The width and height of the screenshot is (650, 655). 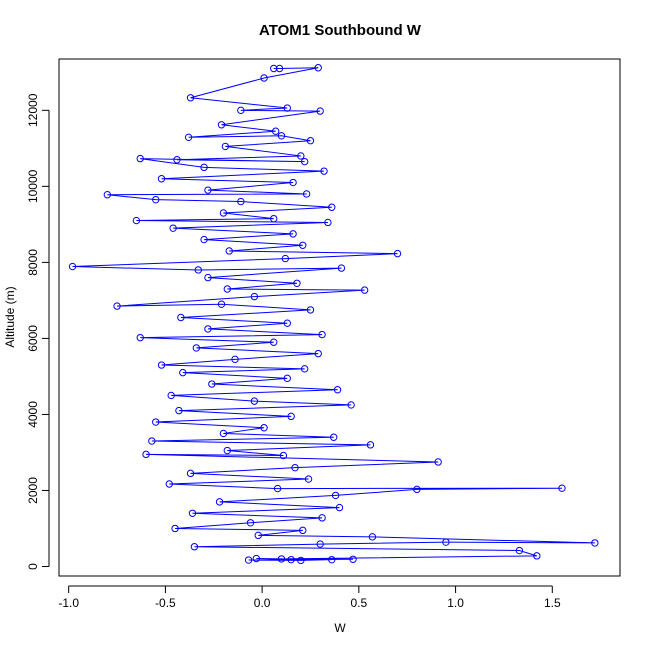 What do you see at coordinates (309, 597) in the screenshot?
I see `x-axis: -1.0 -0.5 0.0 0.5 1.0 1.5` at bounding box center [309, 597].